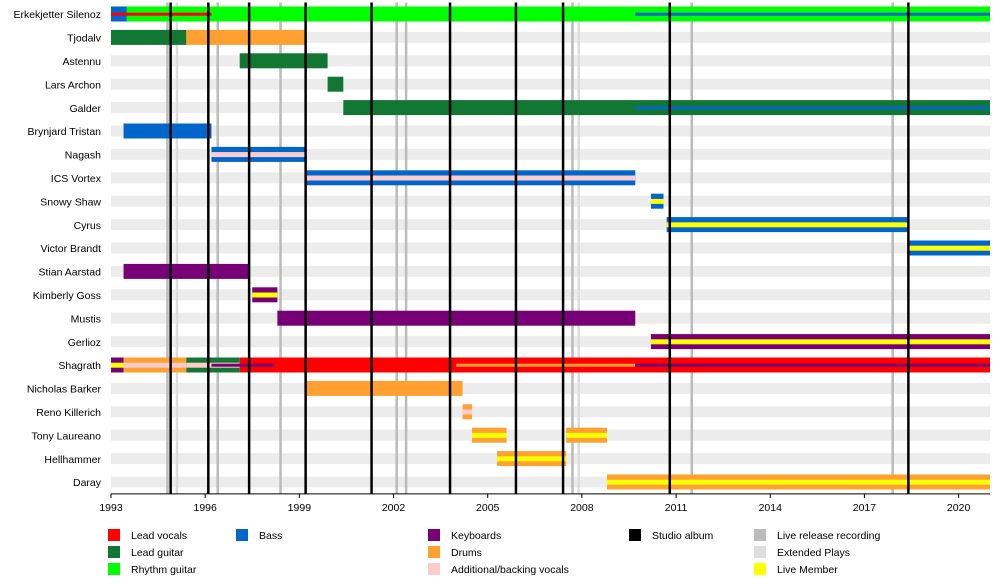  Describe the element at coordinates (683, 536) in the screenshot. I see `legend-label: Studio album` at that location.